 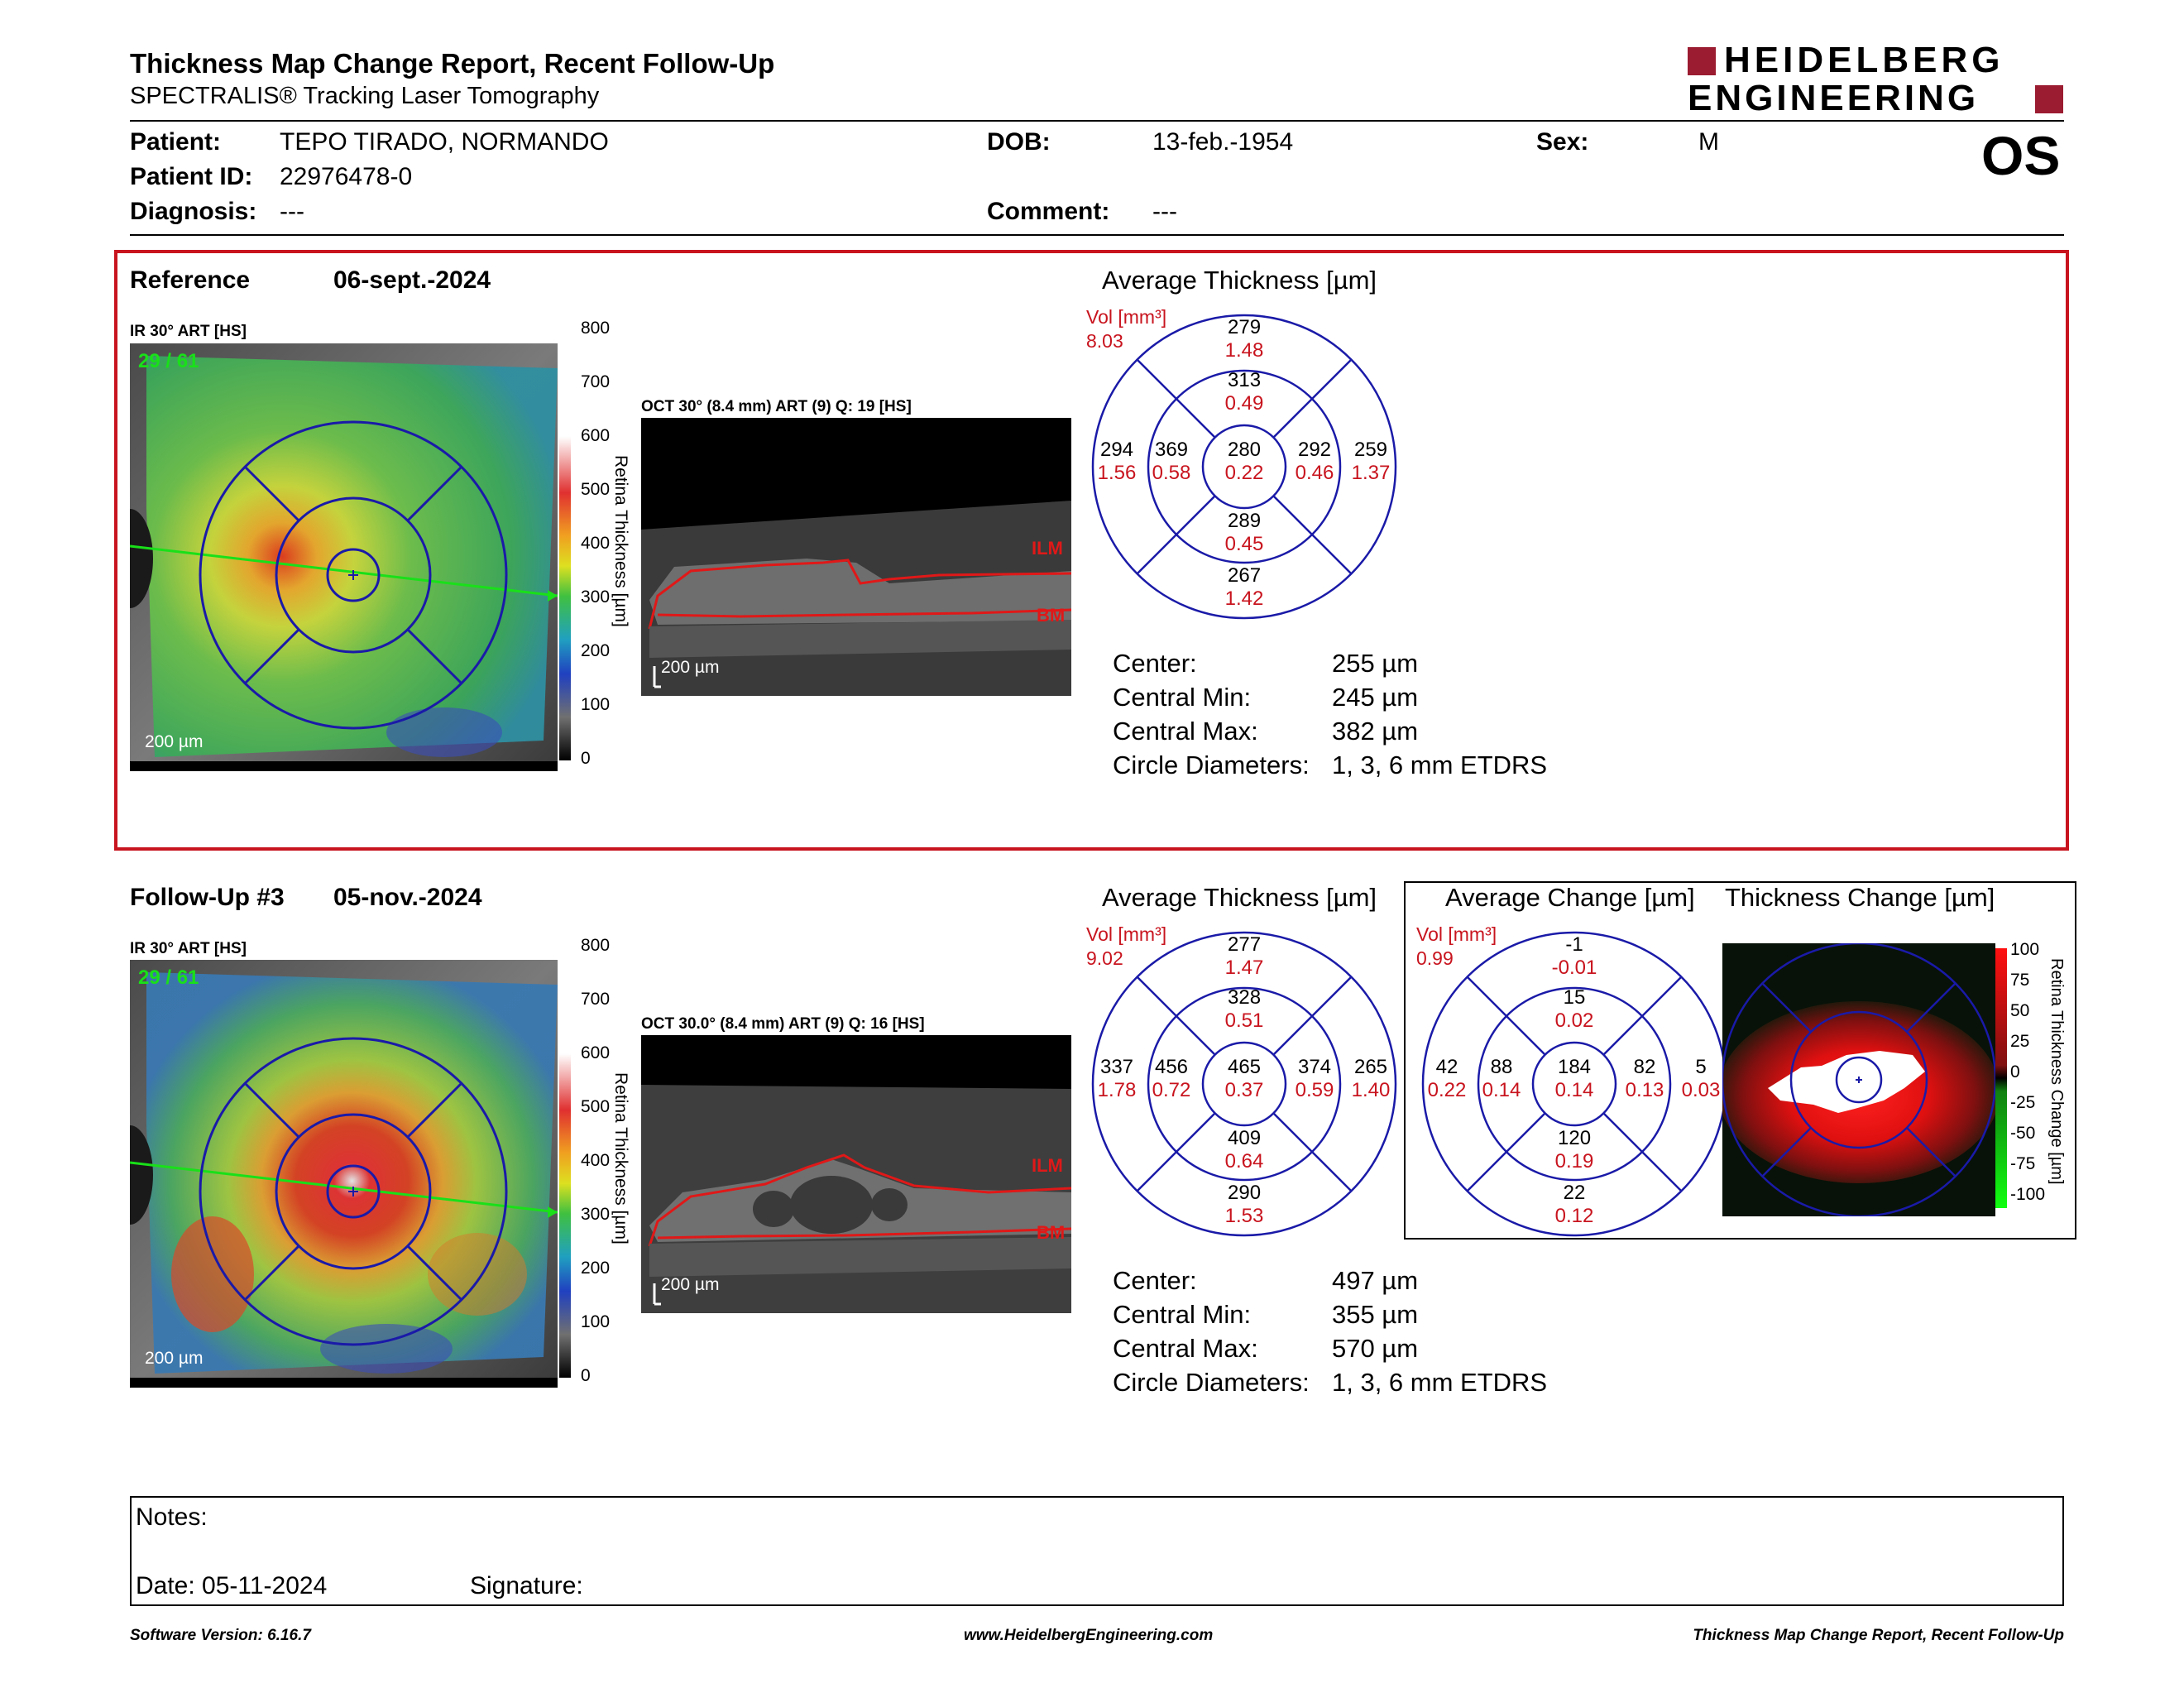 What do you see at coordinates (1244, 450) in the screenshot?
I see `ref-center-thickness: 280` at bounding box center [1244, 450].